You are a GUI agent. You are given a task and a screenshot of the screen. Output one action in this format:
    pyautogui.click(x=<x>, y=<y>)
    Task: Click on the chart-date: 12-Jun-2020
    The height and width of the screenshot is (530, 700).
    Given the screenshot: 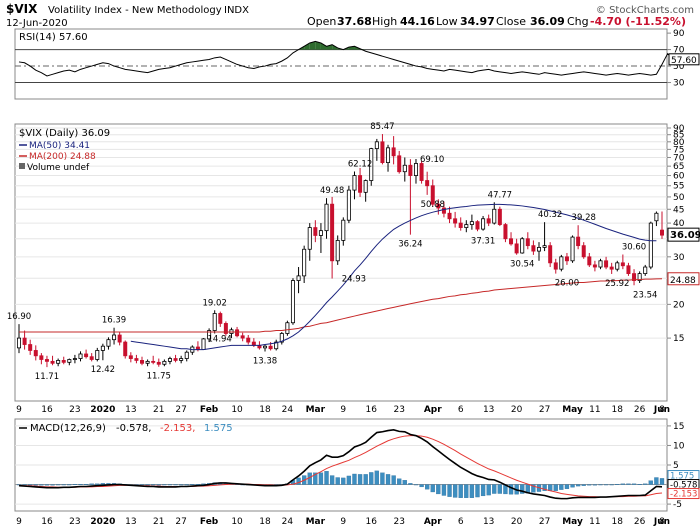 What is the action you would take?
    pyautogui.click(x=37, y=23)
    